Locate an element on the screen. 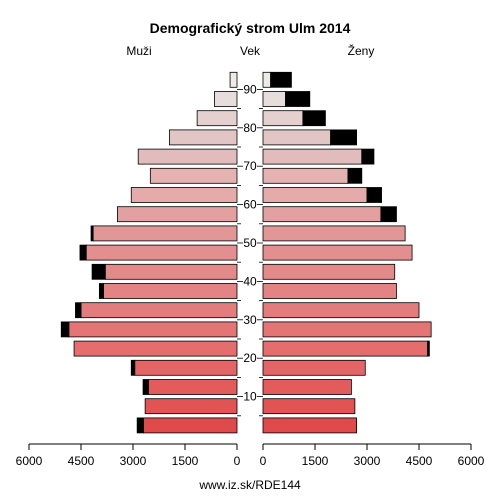 This screenshot has width=500, height=500. age-tick-label-20: 20 is located at coordinates (250, 358).